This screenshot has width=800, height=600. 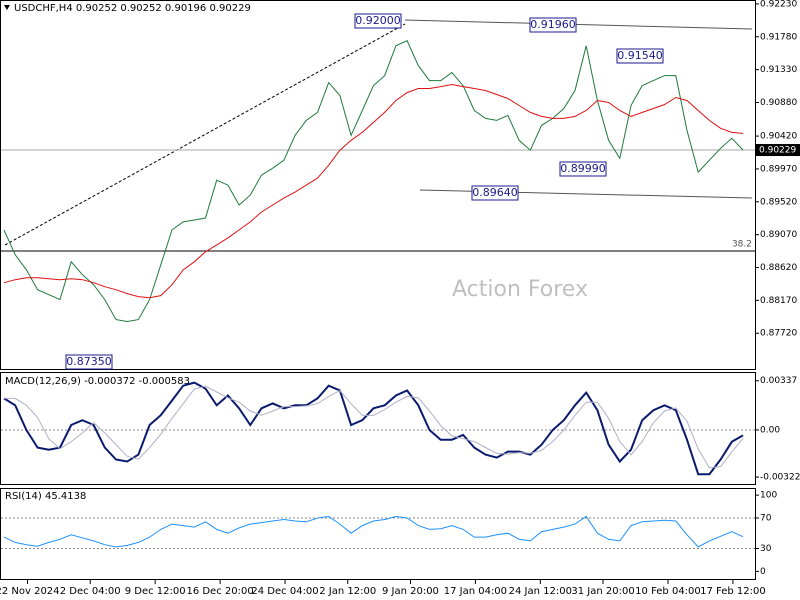 I want to click on y-tick-label: 70, so click(x=766, y=518).